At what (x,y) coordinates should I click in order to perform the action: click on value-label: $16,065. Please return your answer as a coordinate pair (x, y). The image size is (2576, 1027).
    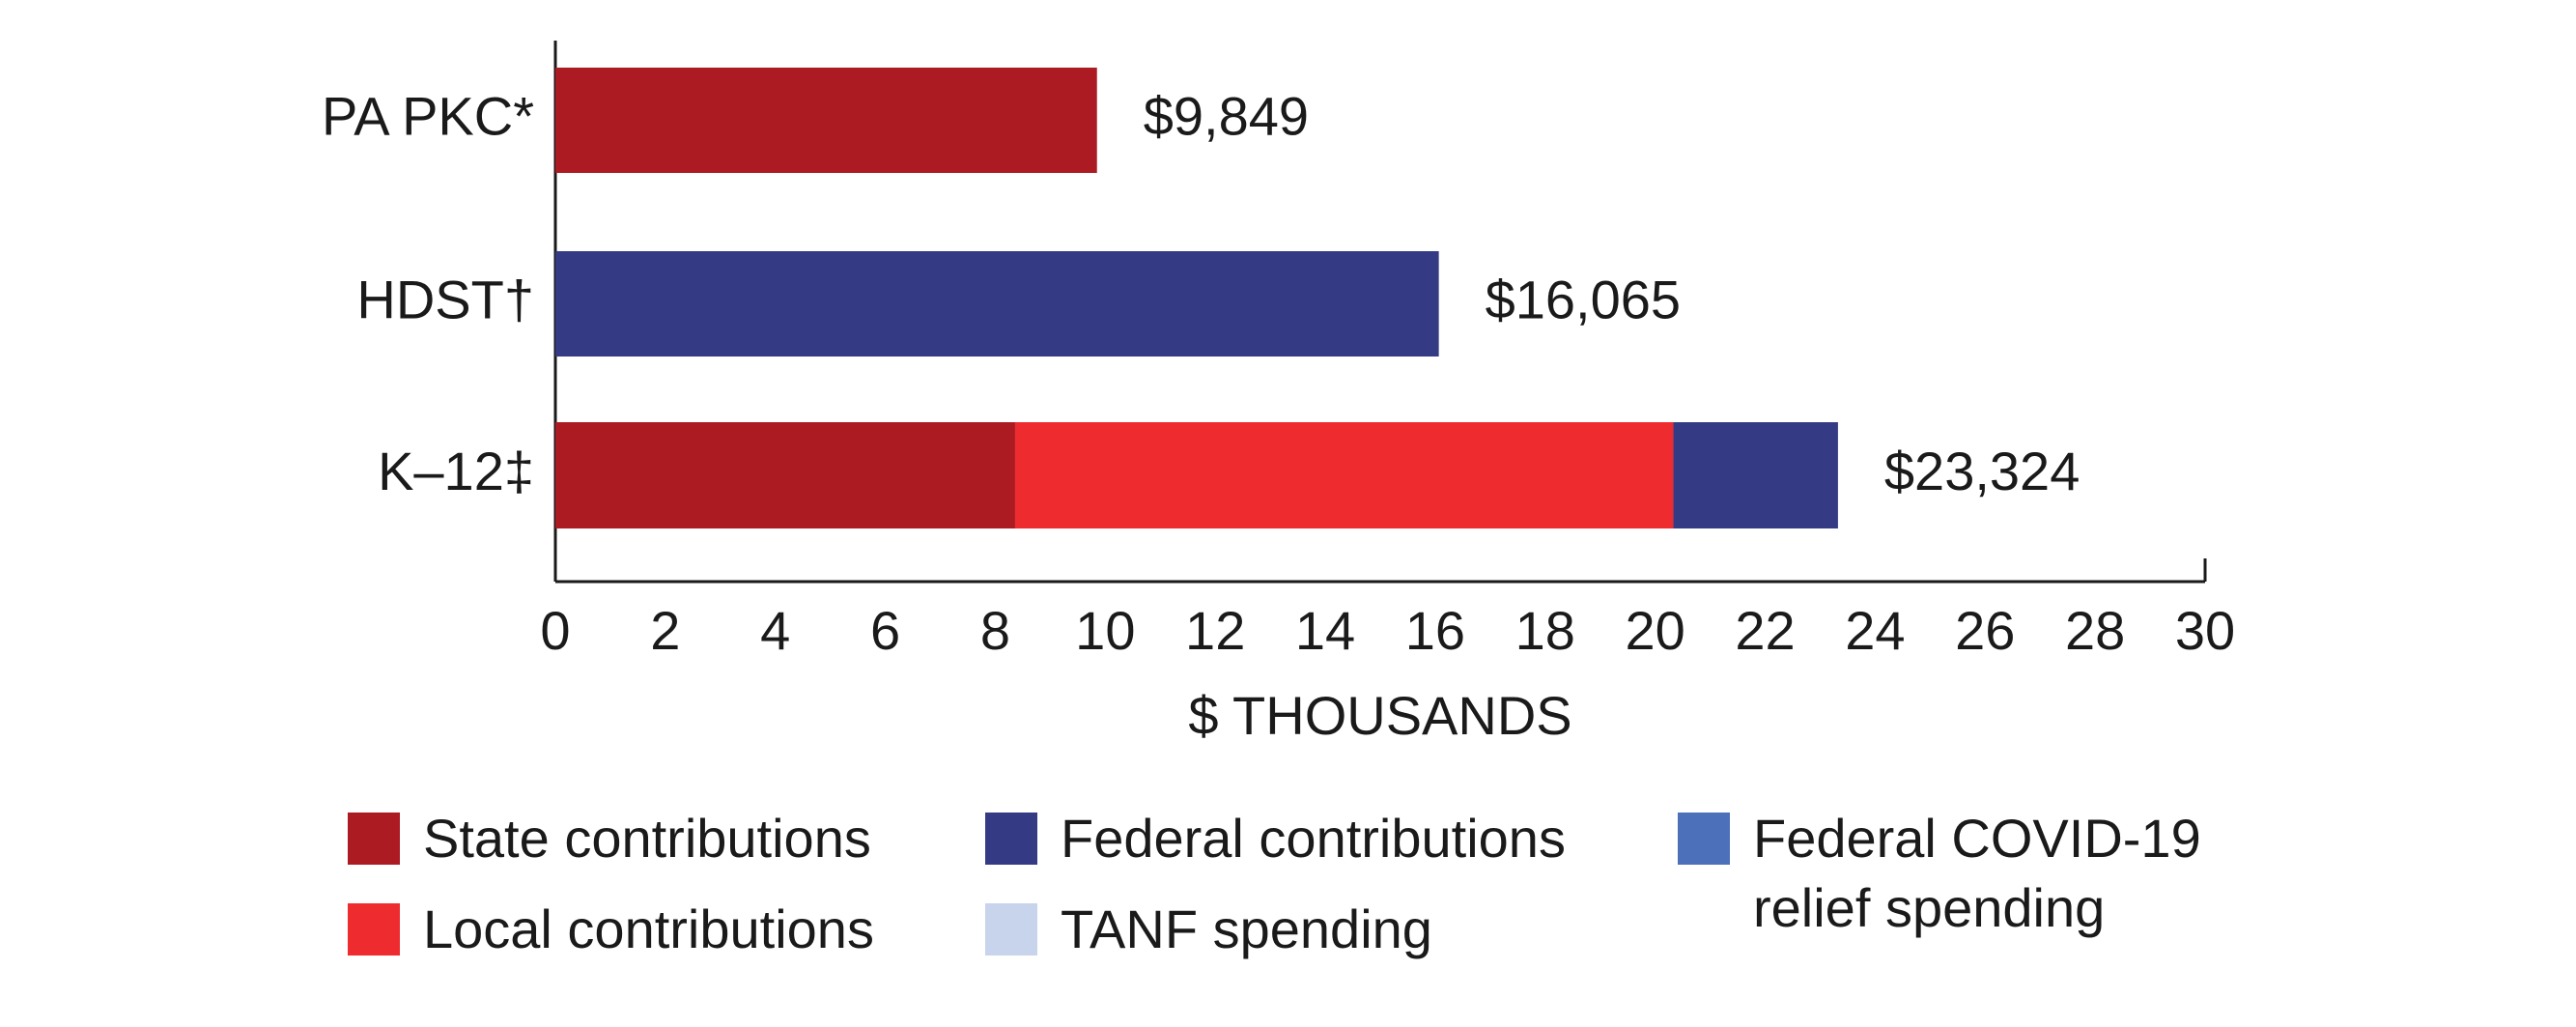
    Looking at the image, I should click on (1583, 299).